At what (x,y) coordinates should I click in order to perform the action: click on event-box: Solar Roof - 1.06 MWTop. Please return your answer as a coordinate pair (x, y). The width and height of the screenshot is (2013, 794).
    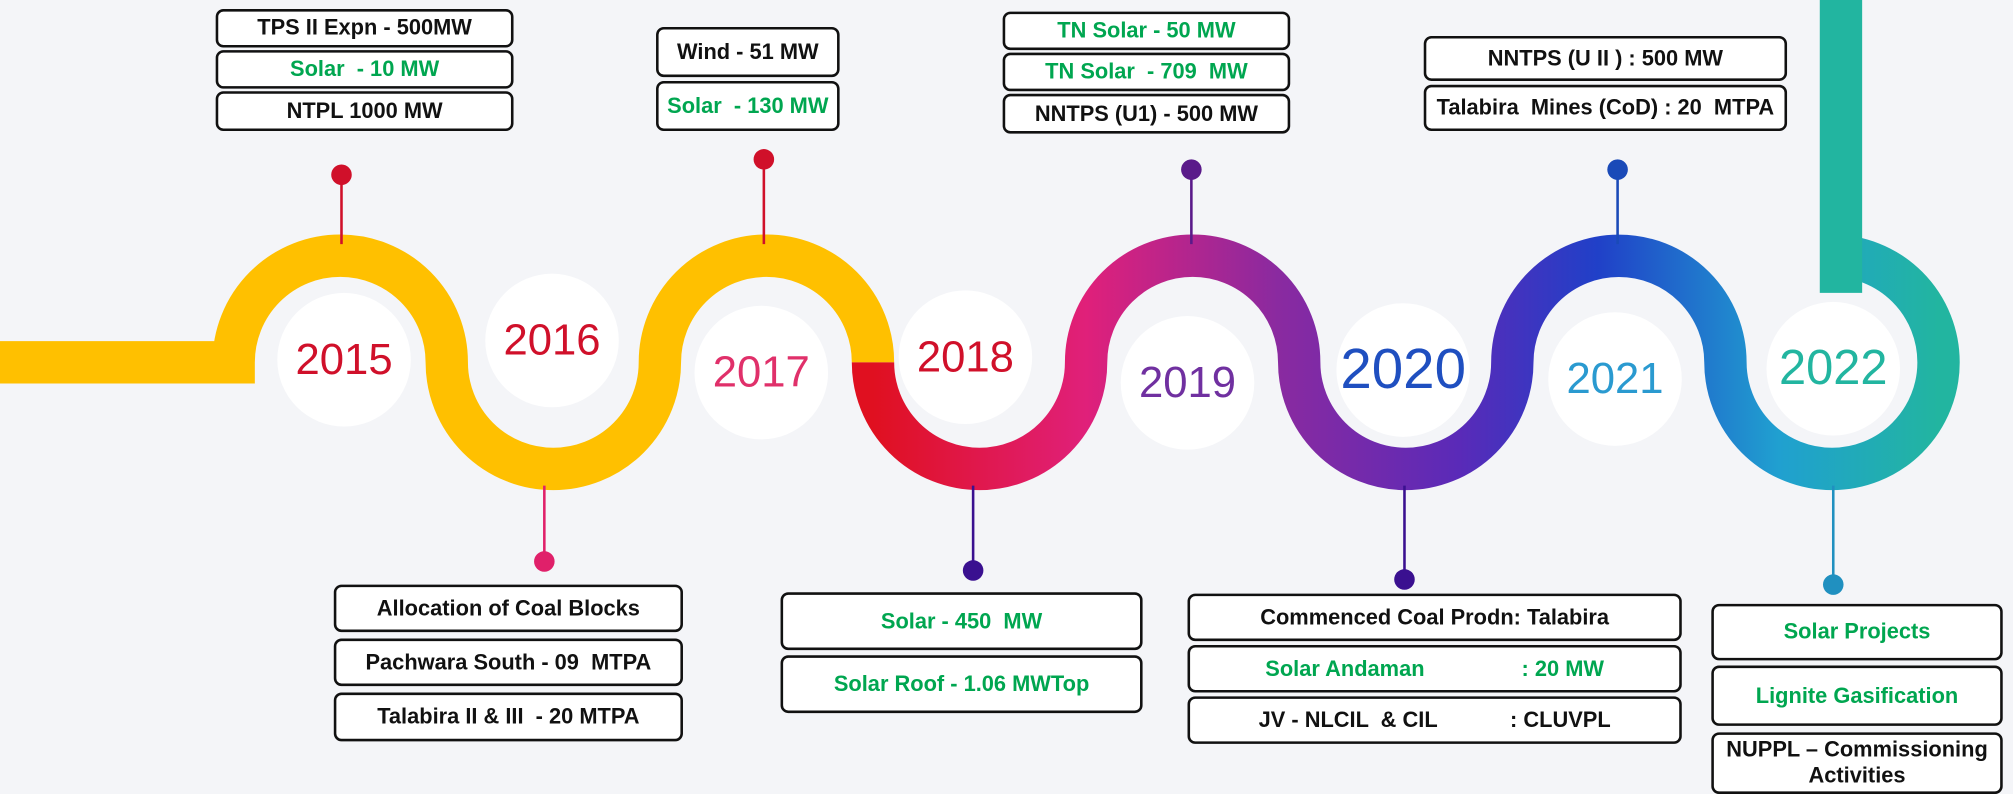
    Looking at the image, I should click on (961, 684).